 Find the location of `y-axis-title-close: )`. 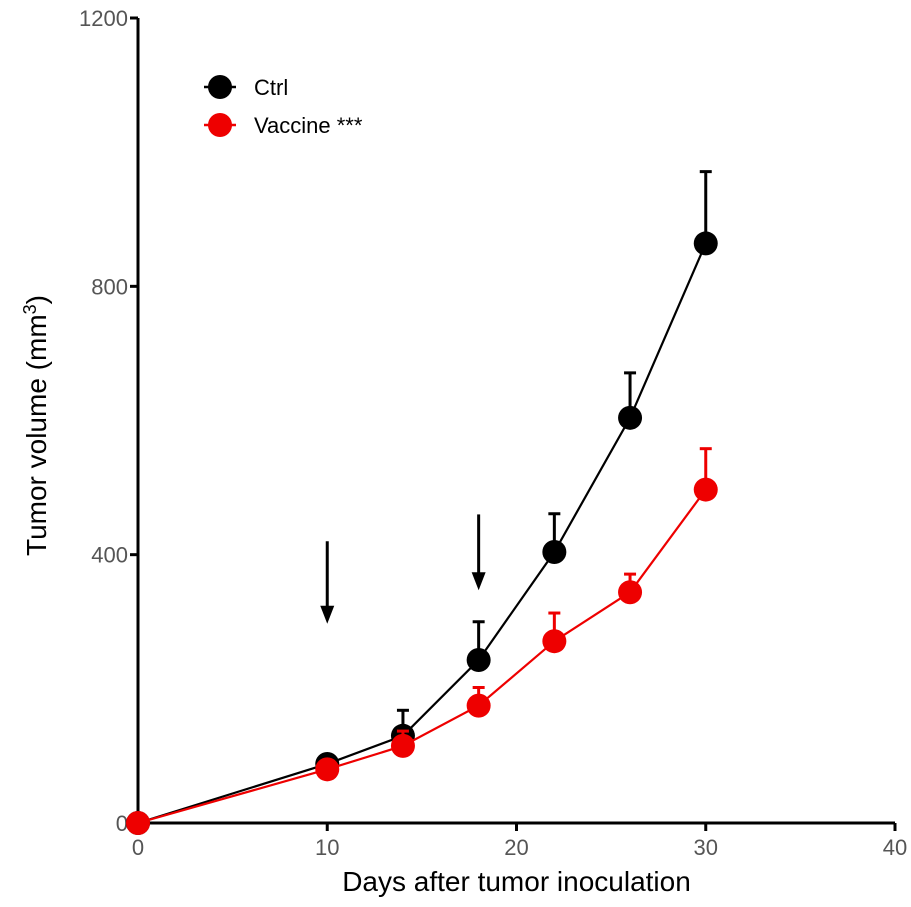

y-axis-title-close: ) is located at coordinates (36, 299).